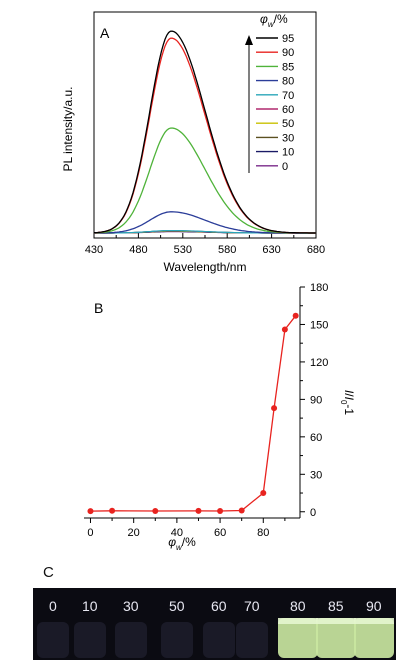 The image size is (405, 665). I want to click on y-axis-label: I/I0-1, so click(347, 402).